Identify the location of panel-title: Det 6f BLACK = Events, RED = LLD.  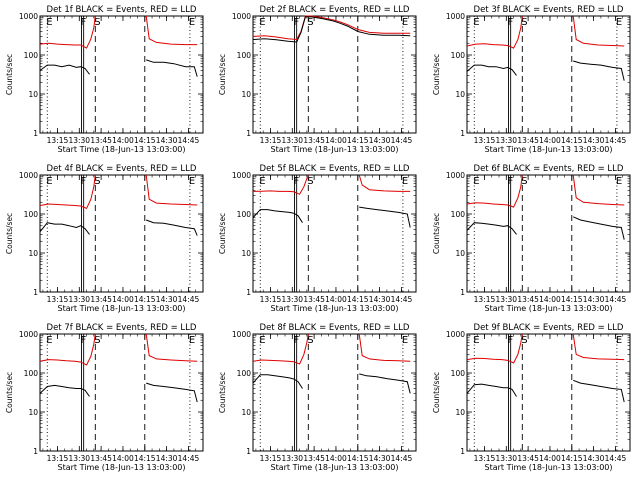
(549, 169).